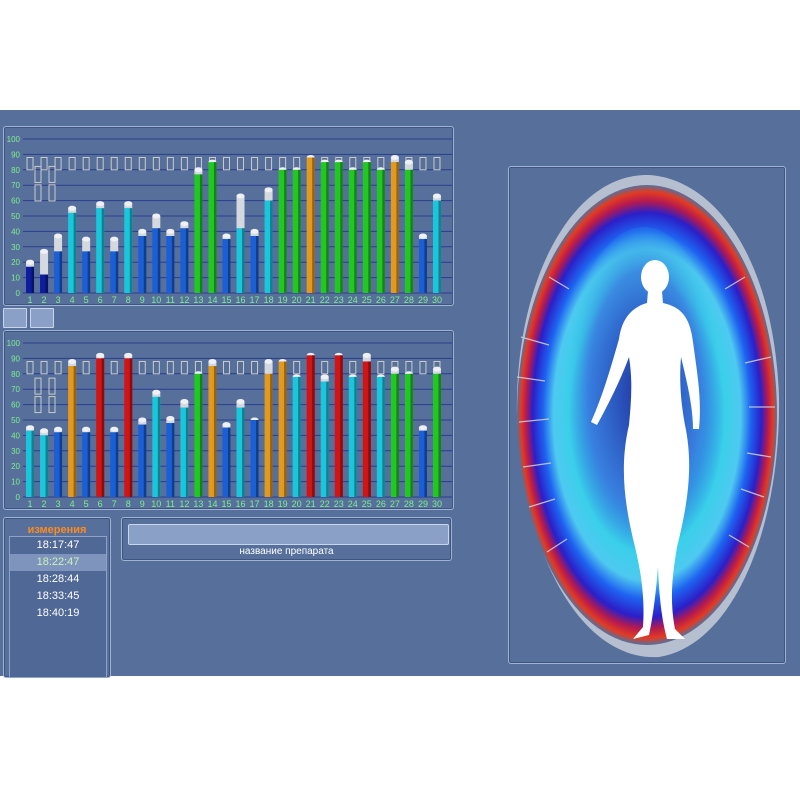  I want to click on x-tick-label: 12, so click(184, 300).